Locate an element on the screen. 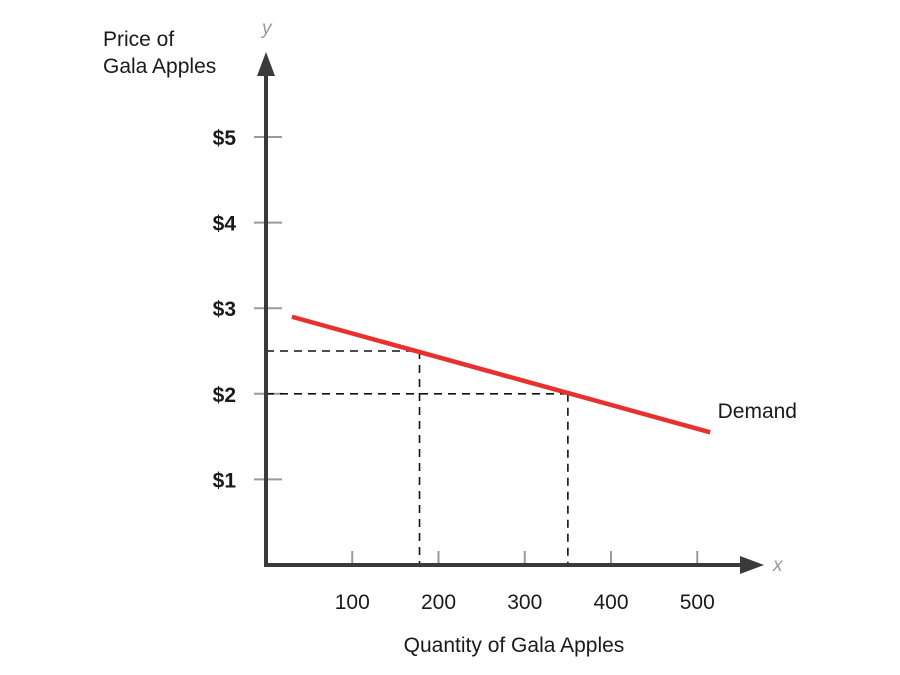 The width and height of the screenshot is (900, 675). y-tick-label-2: $2 is located at coordinates (224, 395).